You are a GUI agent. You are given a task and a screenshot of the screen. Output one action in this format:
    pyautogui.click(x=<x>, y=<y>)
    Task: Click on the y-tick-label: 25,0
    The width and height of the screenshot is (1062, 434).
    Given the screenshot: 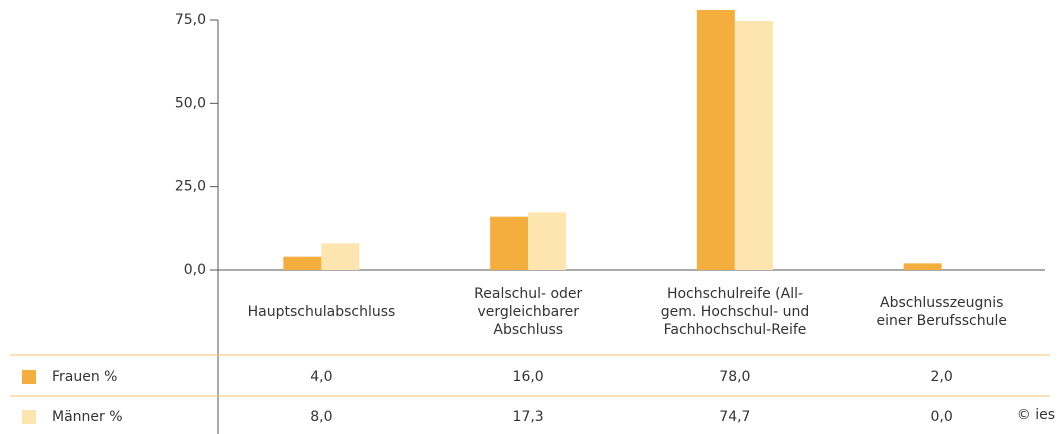 What is the action you would take?
    pyautogui.click(x=190, y=187)
    